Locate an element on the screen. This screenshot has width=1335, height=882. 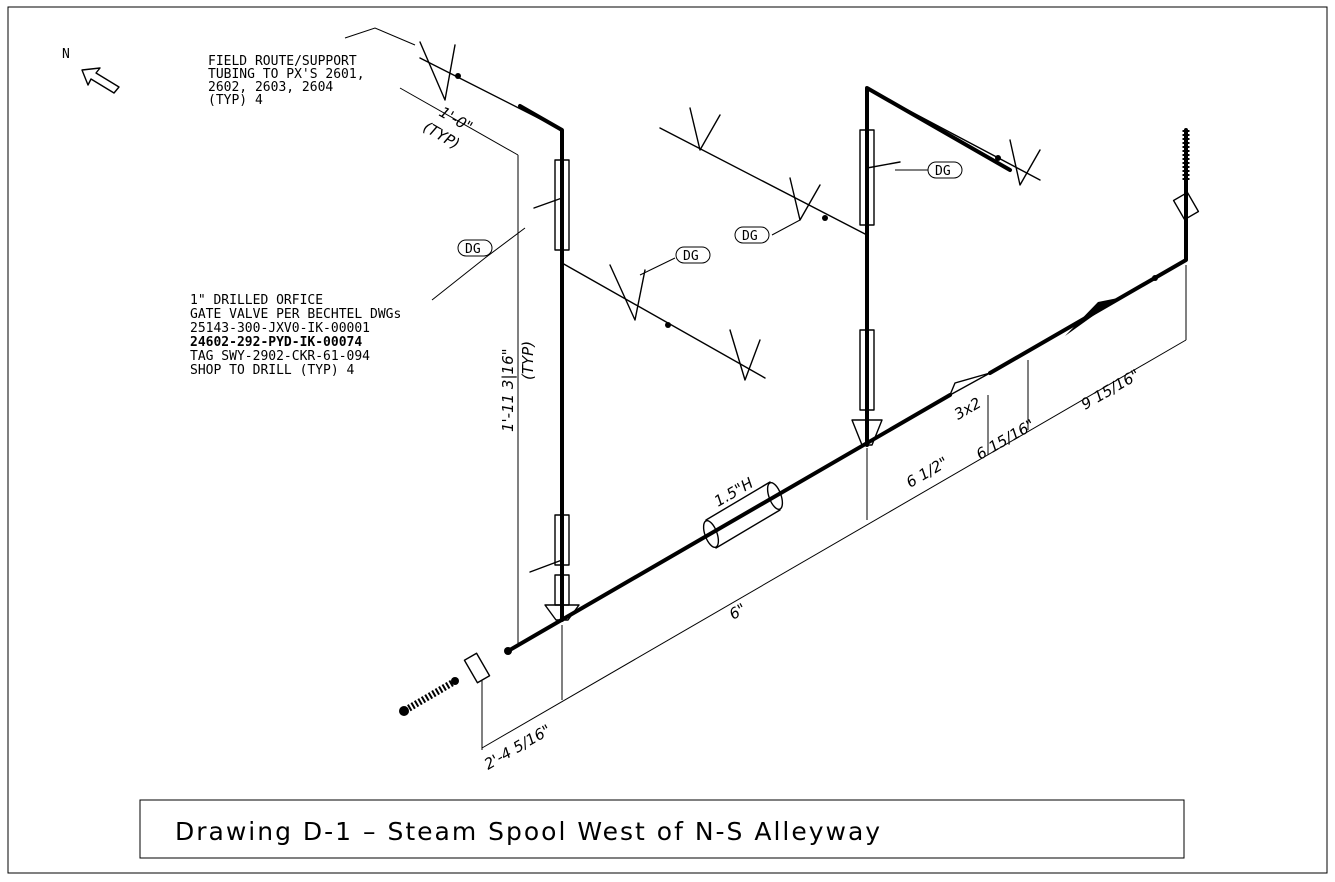
dg-tag-1: DG is located at coordinates (475, 248).